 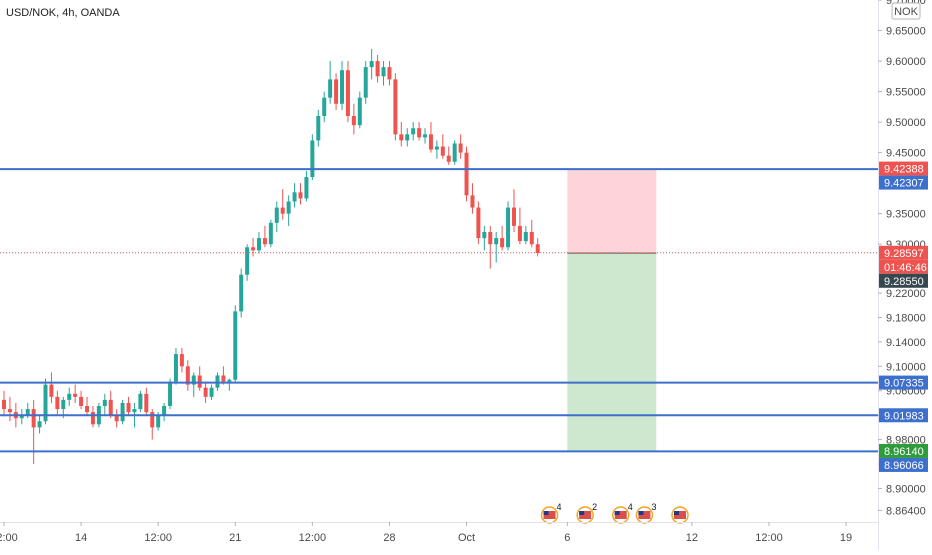 I want to click on take-profit-zone, so click(x=612, y=352).